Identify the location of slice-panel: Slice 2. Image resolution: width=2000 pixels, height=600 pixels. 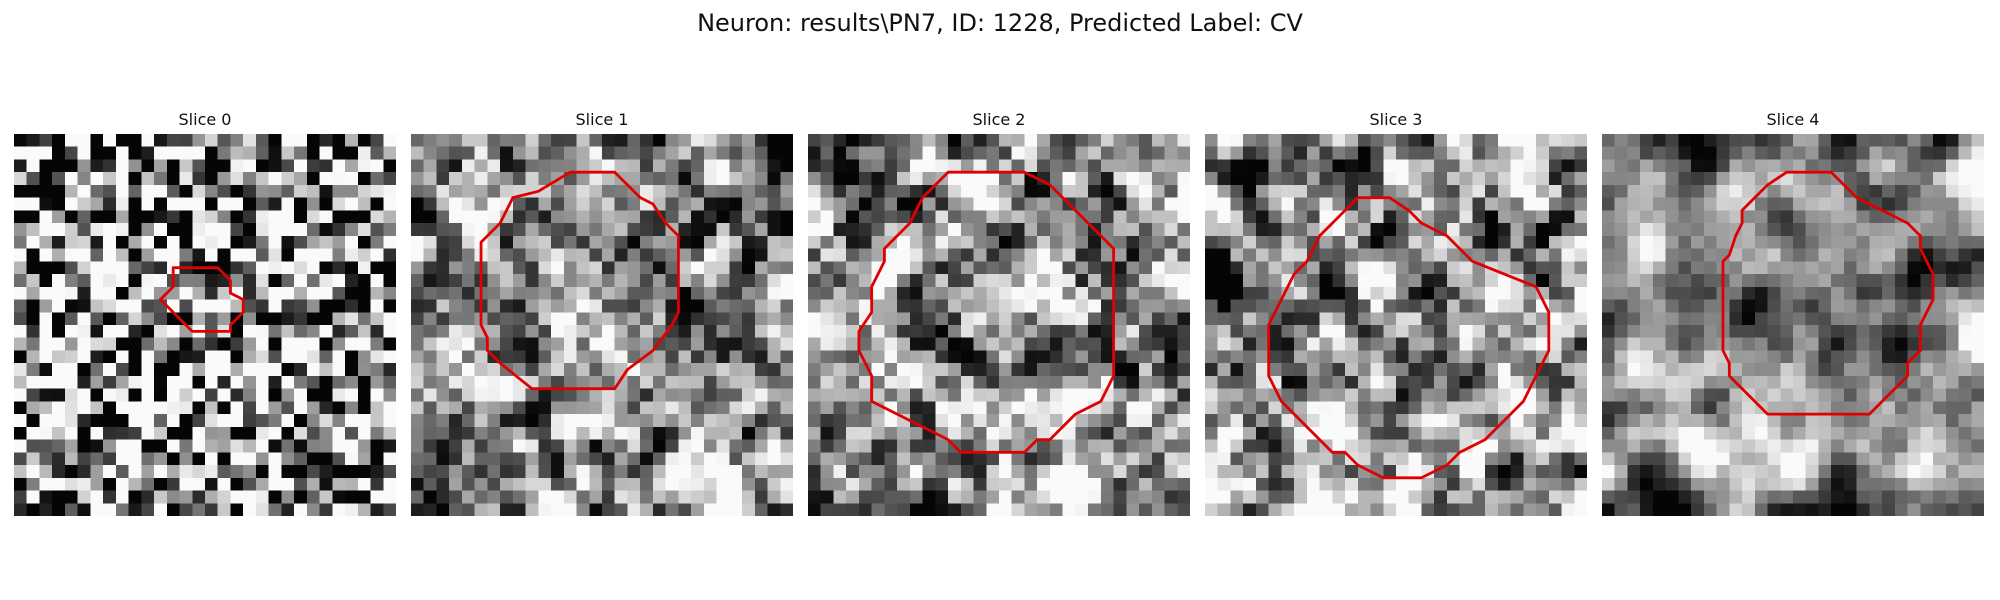
(999, 313).